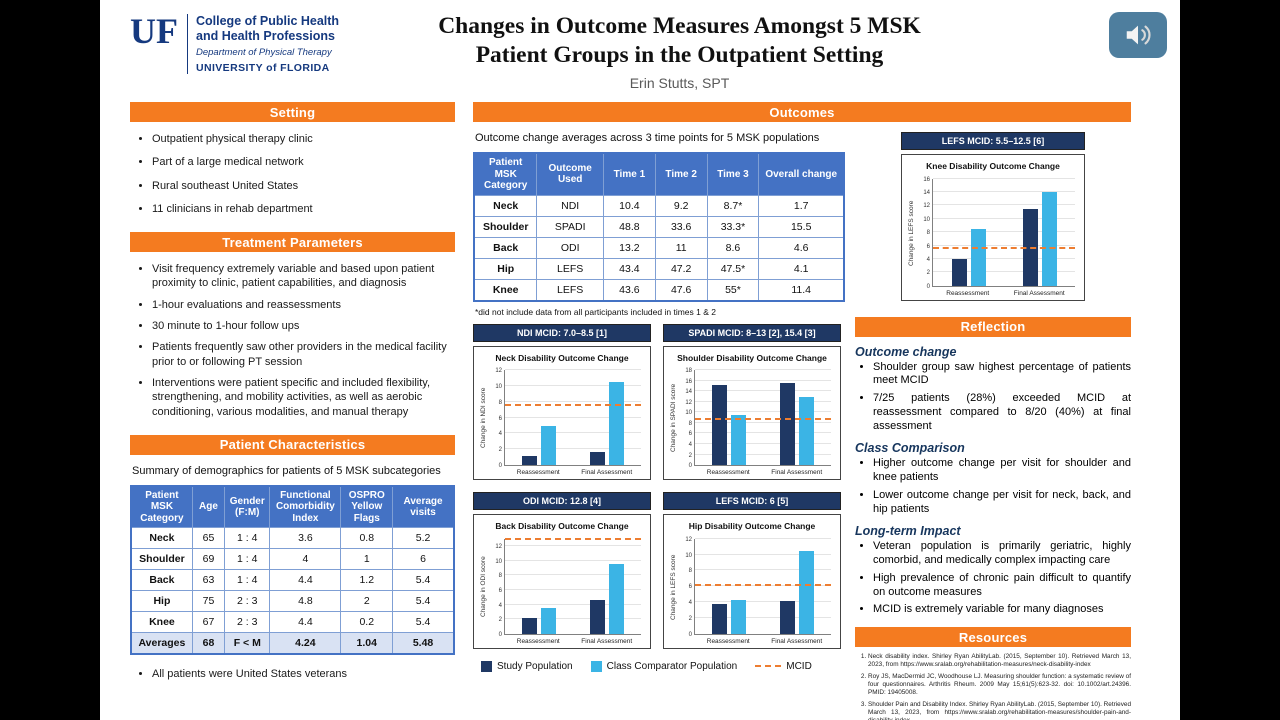 Image resolution: width=1280 pixels, height=720 pixels. I want to click on section-header-outcomes: Outcomes, so click(802, 112).